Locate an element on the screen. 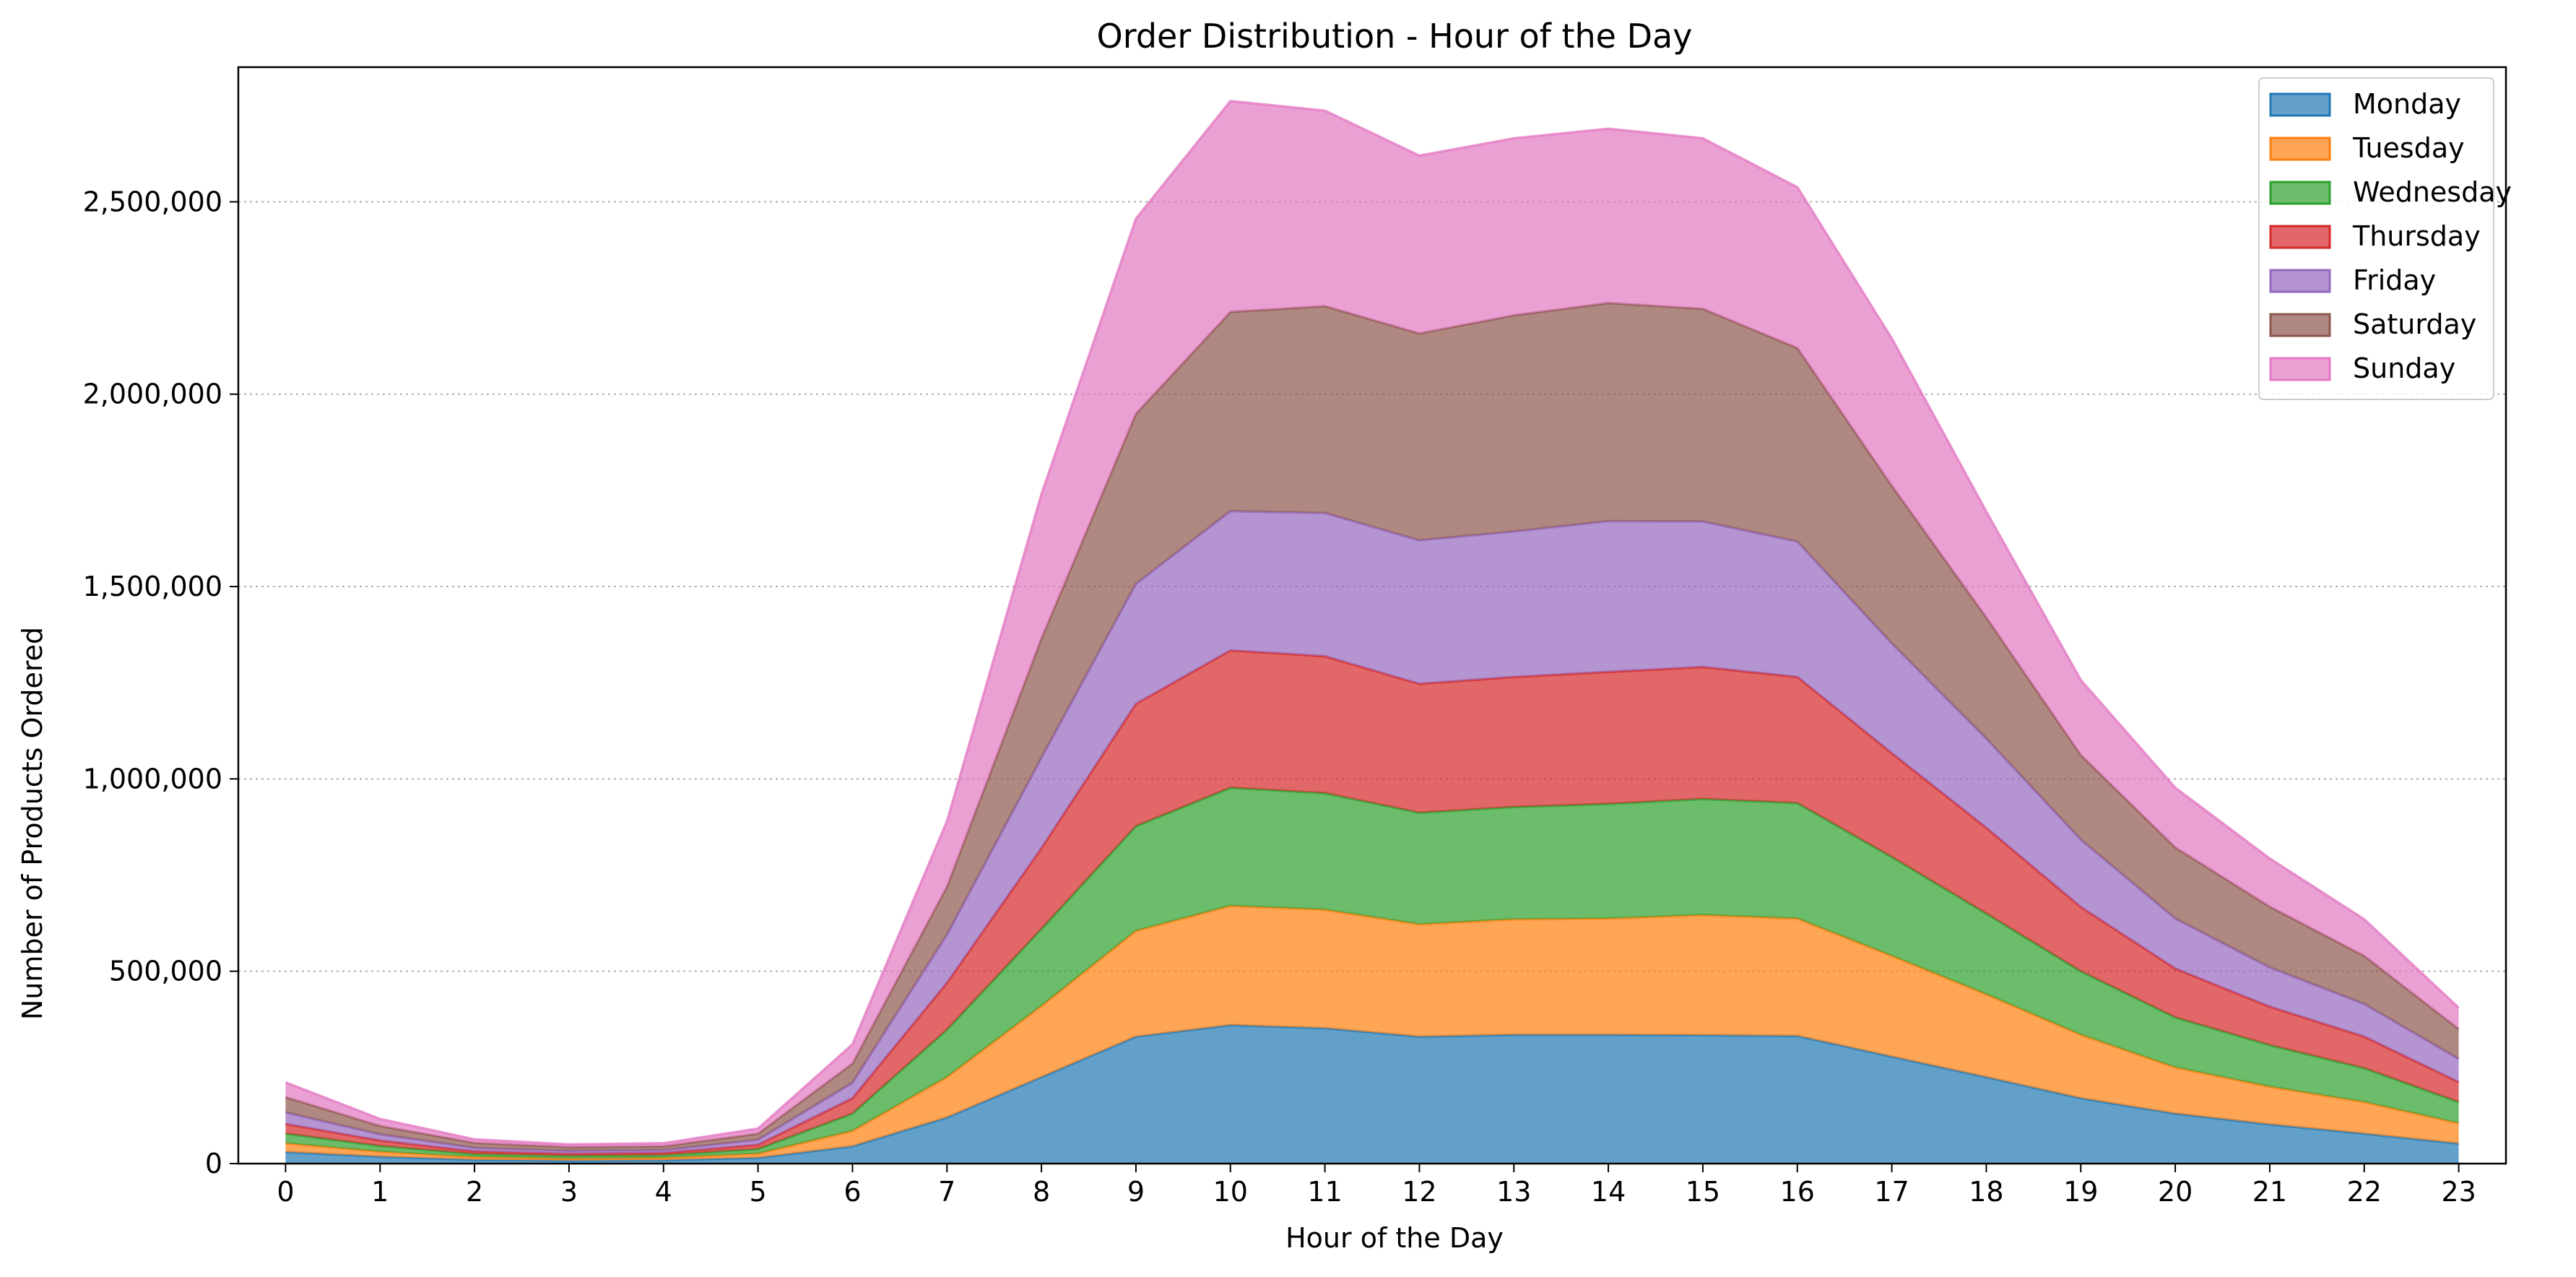 This screenshot has height=1277, width=2576. legend-swatch-tuesday is located at coordinates (2300, 149).